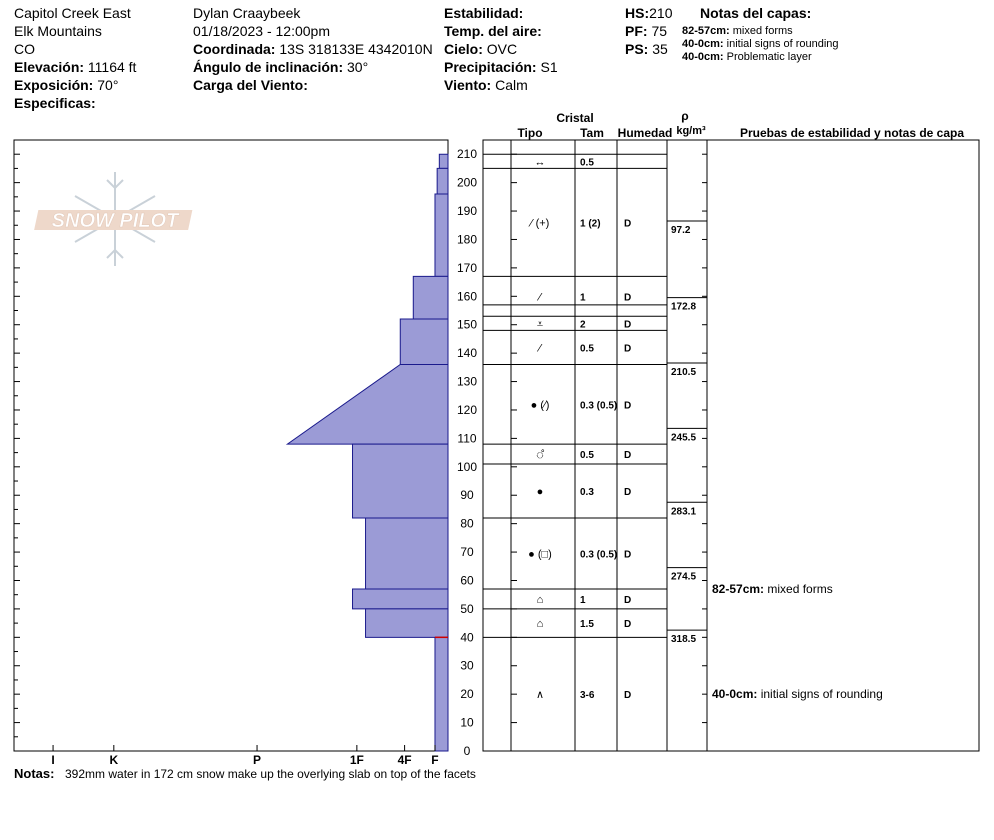 This screenshot has height=840, width=994. What do you see at coordinates (261, 31) in the screenshot?
I see `datetime: 01/18/2023 - 12:00pm` at bounding box center [261, 31].